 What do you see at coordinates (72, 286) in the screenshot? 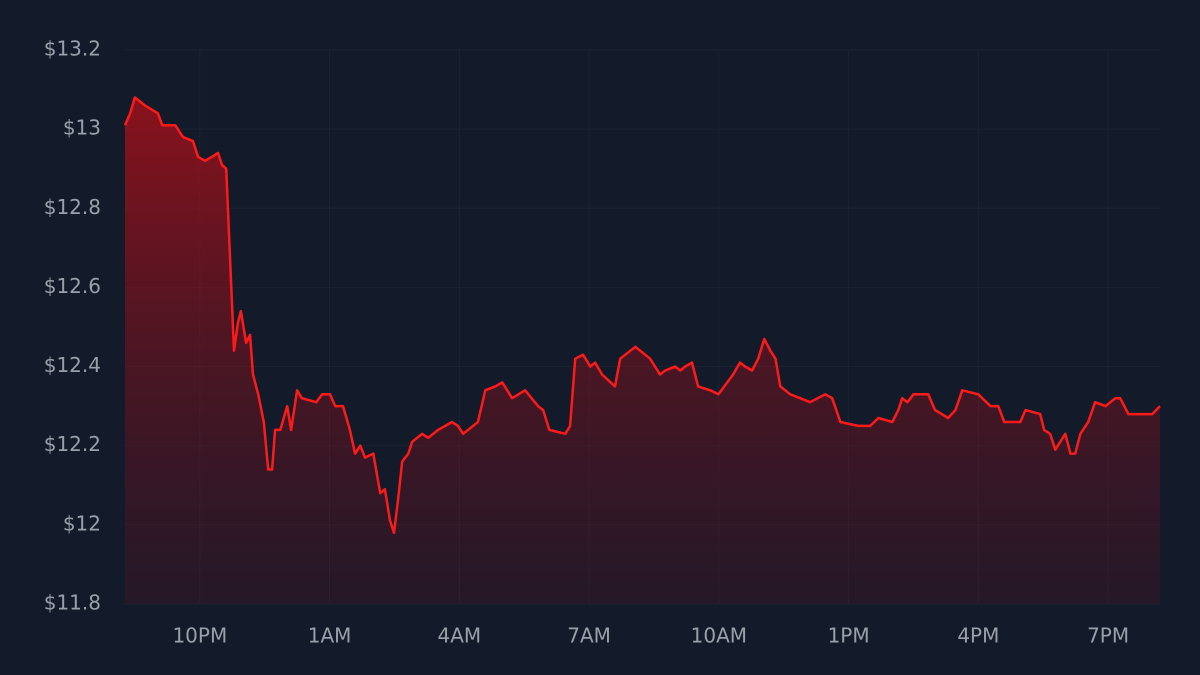
I see `y-tick-label: $12.6` at bounding box center [72, 286].